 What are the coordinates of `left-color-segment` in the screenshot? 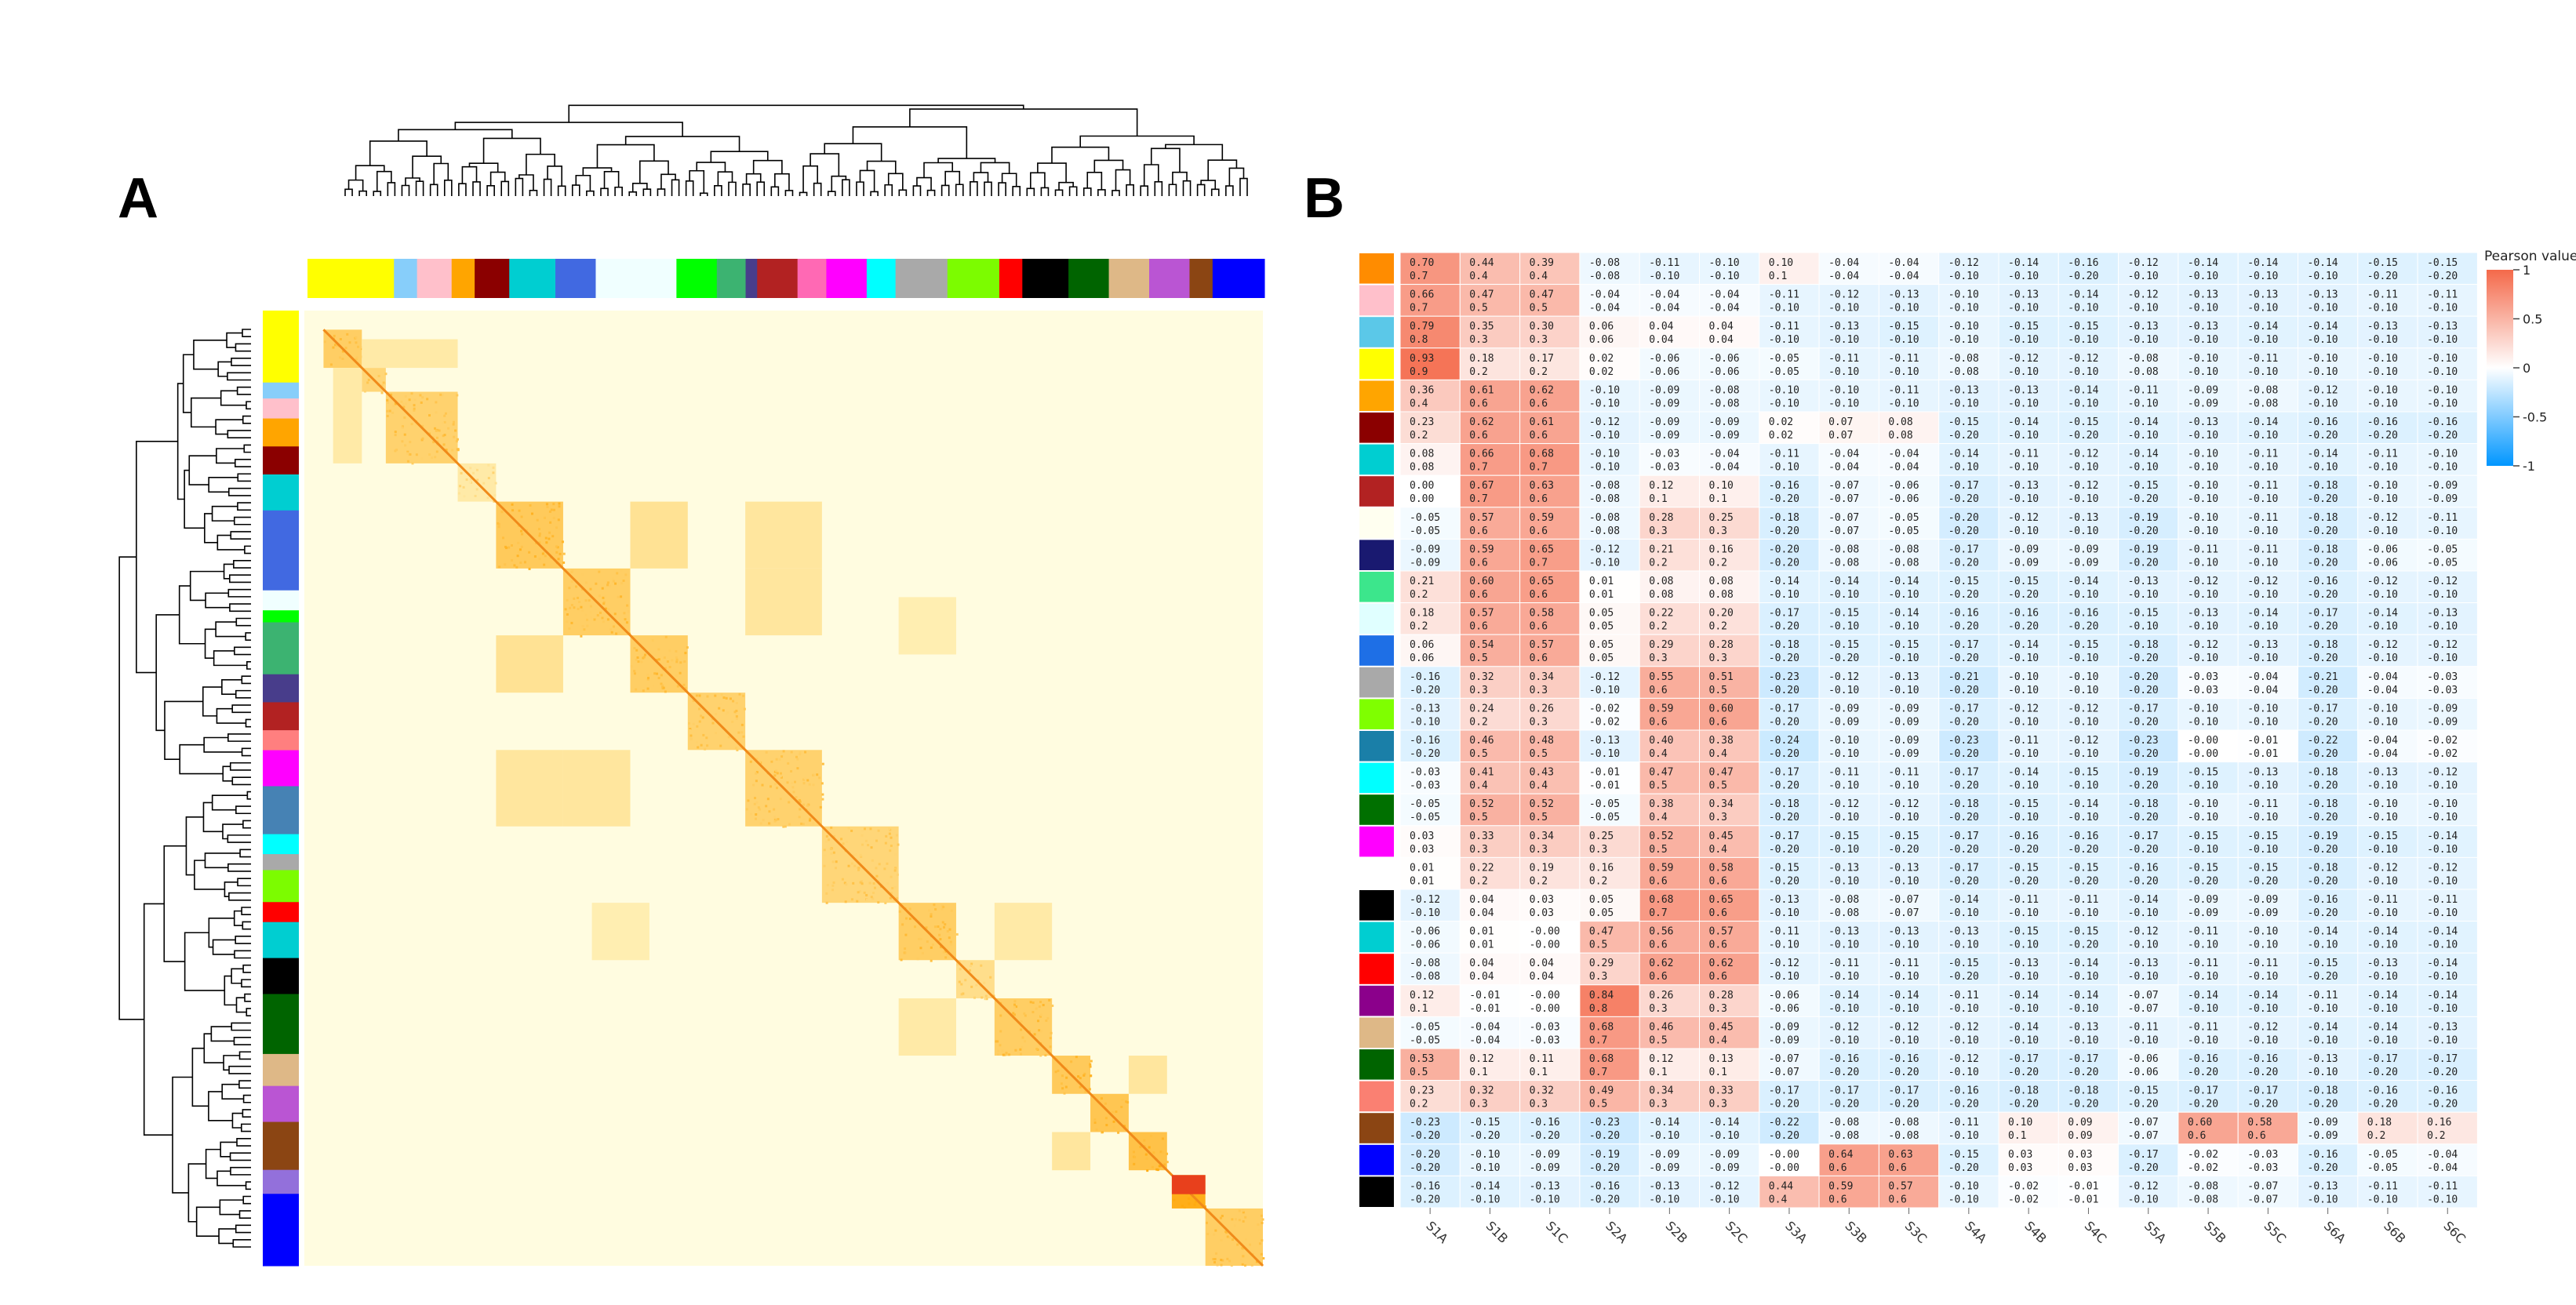 It's located at (281, 717).